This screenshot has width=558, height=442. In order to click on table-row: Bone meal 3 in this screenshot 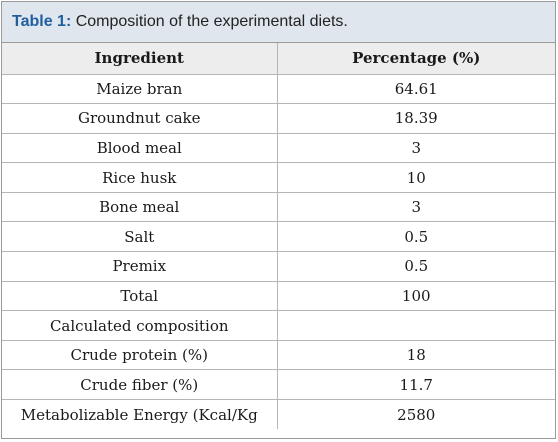, I will do `click(278, 207)`.